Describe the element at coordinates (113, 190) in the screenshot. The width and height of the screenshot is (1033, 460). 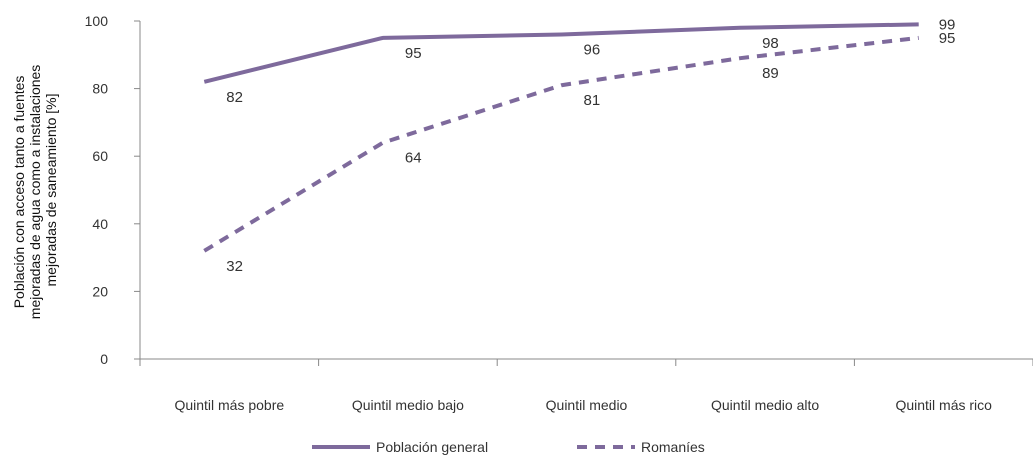
I see `y-axis: 0 20 40 60 80 100` at that location.